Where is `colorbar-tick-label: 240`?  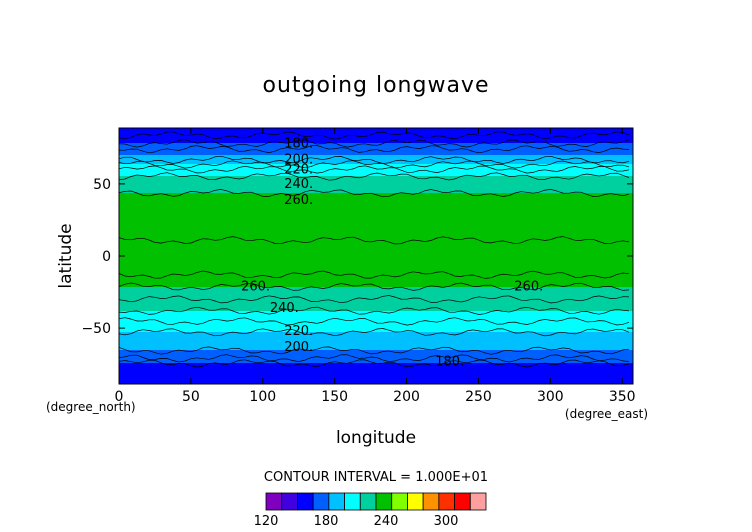 colorbar-tick-label: 240 is located at coordinates (386, 521).